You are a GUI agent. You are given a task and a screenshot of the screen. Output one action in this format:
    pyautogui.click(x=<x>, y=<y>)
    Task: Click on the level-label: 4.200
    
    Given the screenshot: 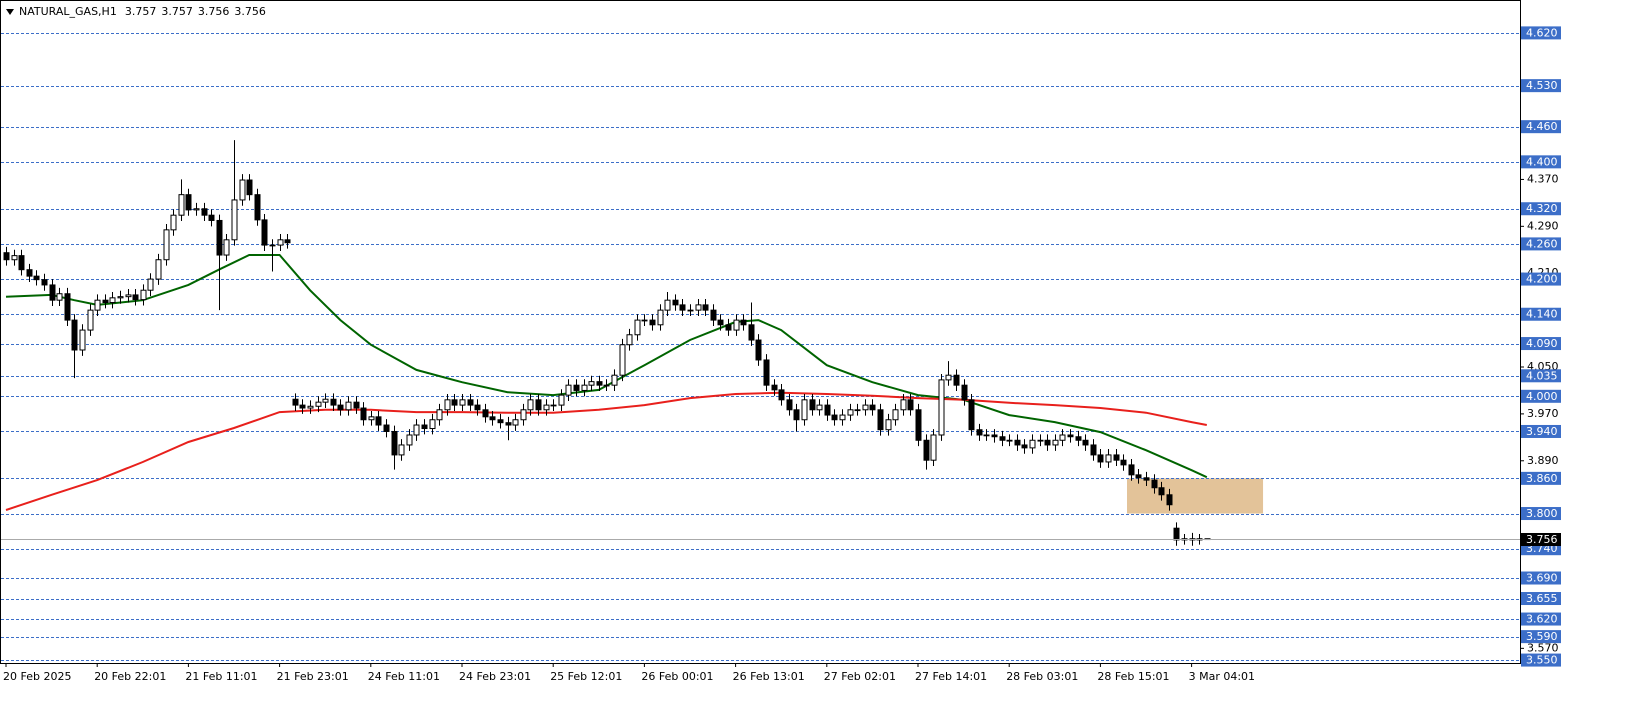 What is the action you would take?
    pyautogui.click(x=1542, y=279)
    